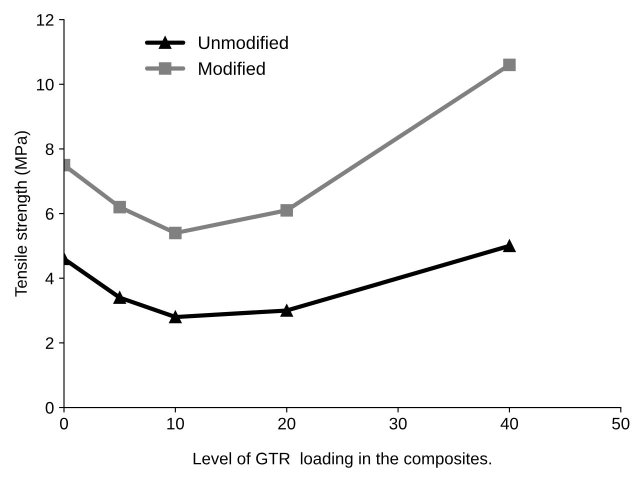 This screenshot has width=640, height=491. I want to click on x-tick-label: 20, so click(287, 424).